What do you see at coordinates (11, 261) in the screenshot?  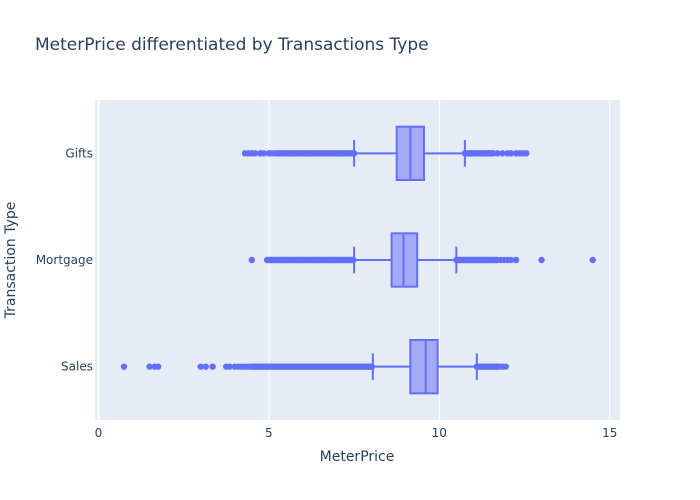 I see `y-axis-title: Transaction Type` at bounding box center [11, 261].